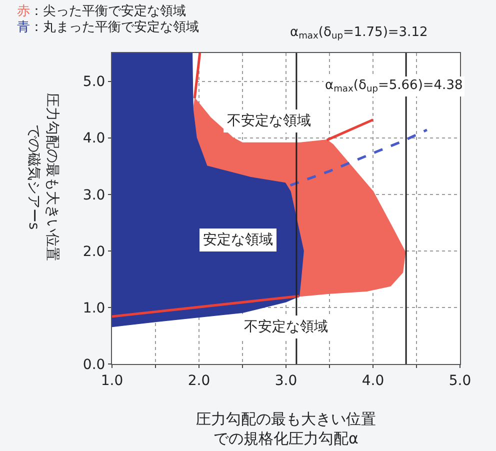  Describe the element at coordinates (460, 380) in the screenshot. I see `x-tick-label: 5.0` at that location.